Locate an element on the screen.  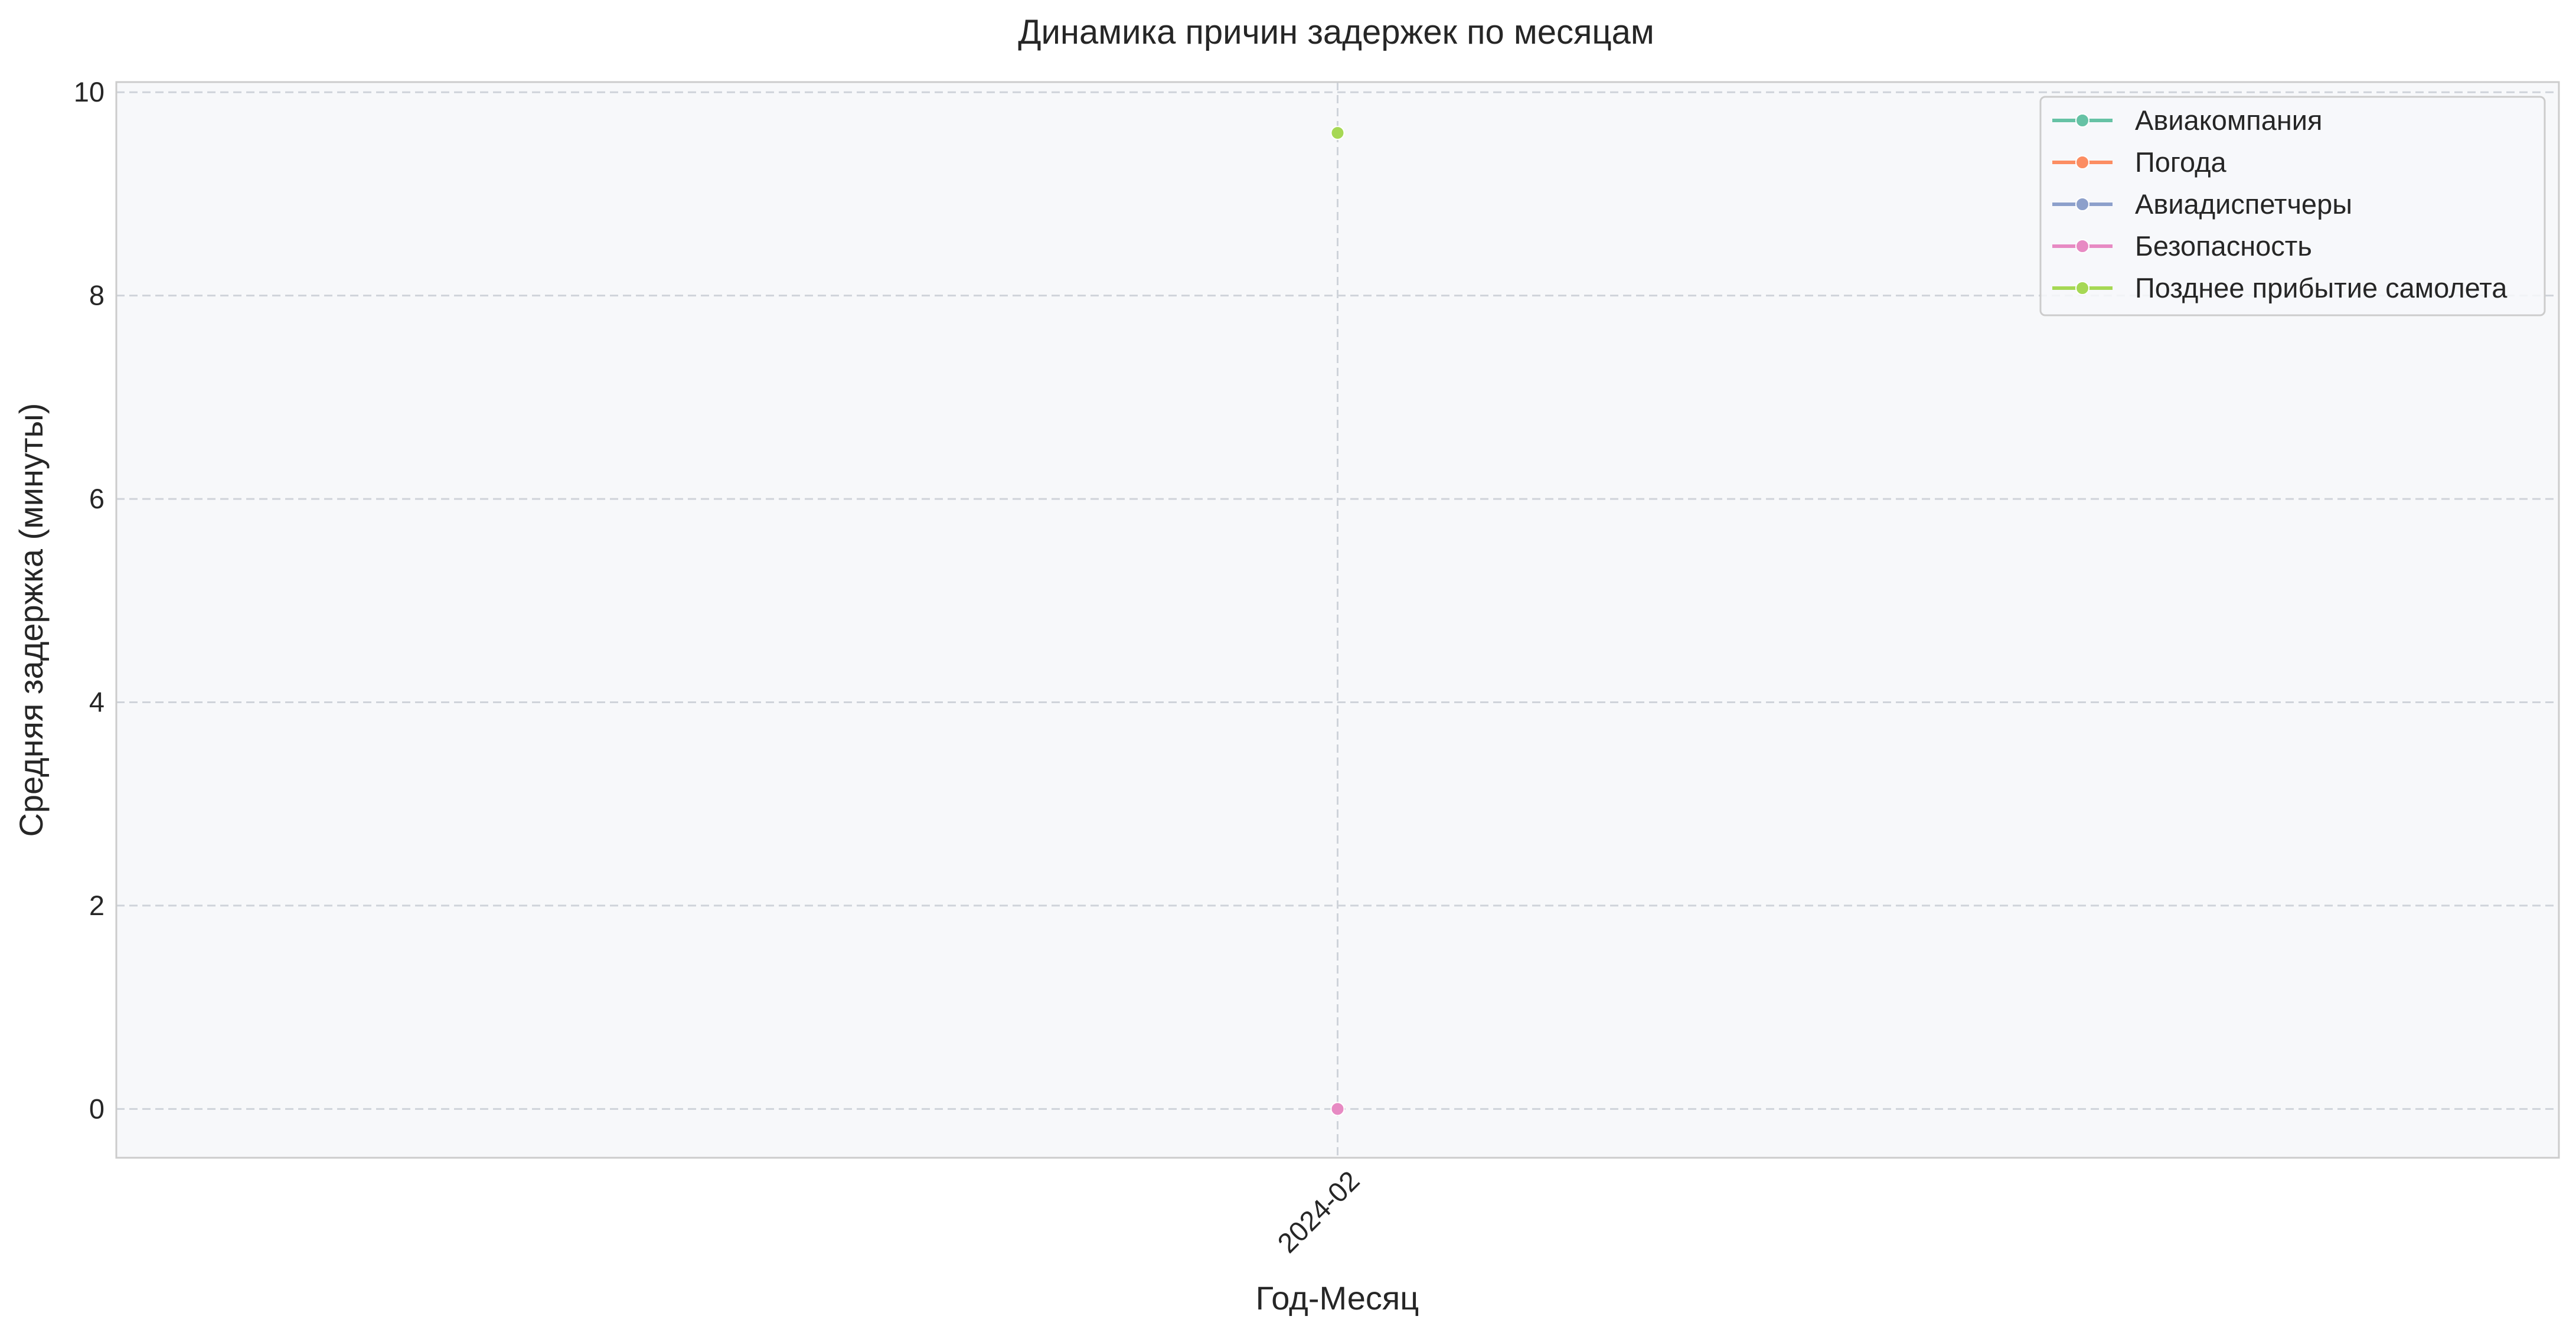
legend-label: Безопасность is located at coordinates (2223, 246).